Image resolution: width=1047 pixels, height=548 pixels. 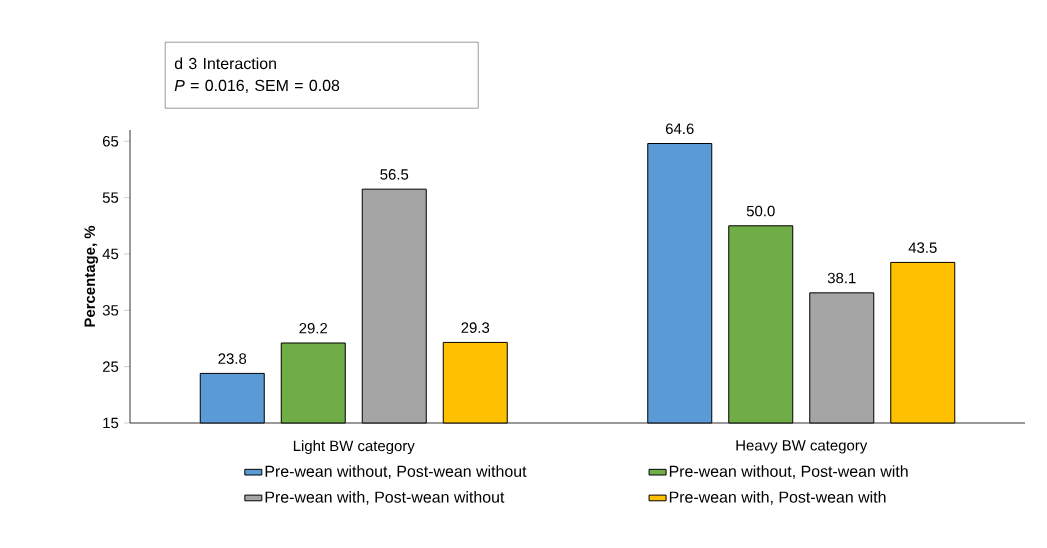 I want to click on y-tick-label: 45, so click(x=110, y=254).